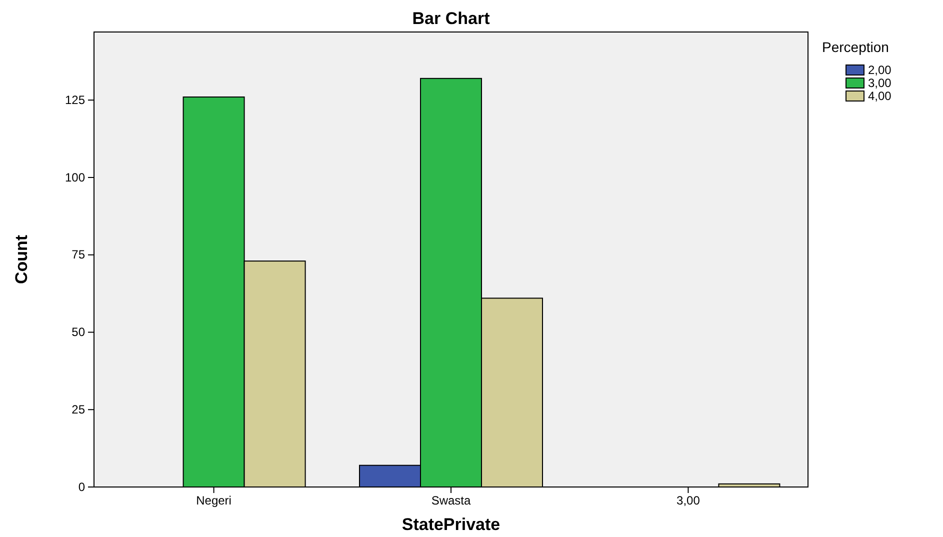 The height and width of the screenshot is (537, 943). I want to click on x-tick-label: 3,00, so click(688, 501).